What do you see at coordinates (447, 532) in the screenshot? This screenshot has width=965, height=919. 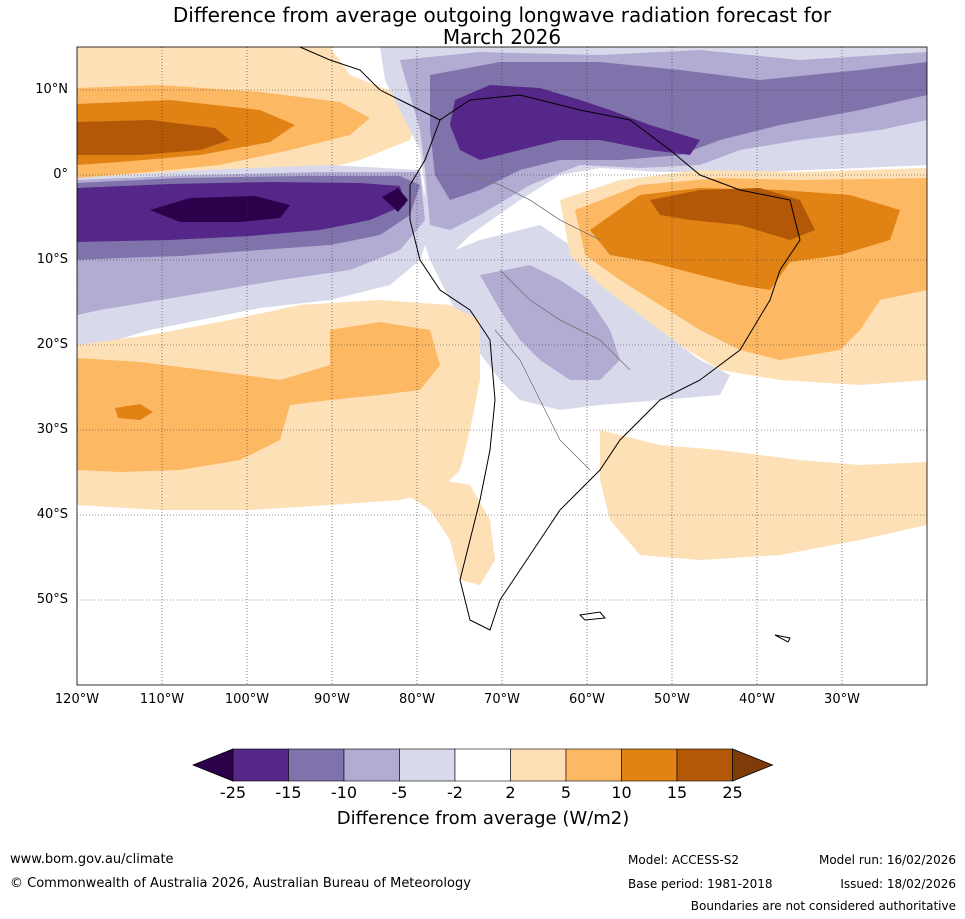 I see `patagonia-light-orange` at bounding box center [447, 532].